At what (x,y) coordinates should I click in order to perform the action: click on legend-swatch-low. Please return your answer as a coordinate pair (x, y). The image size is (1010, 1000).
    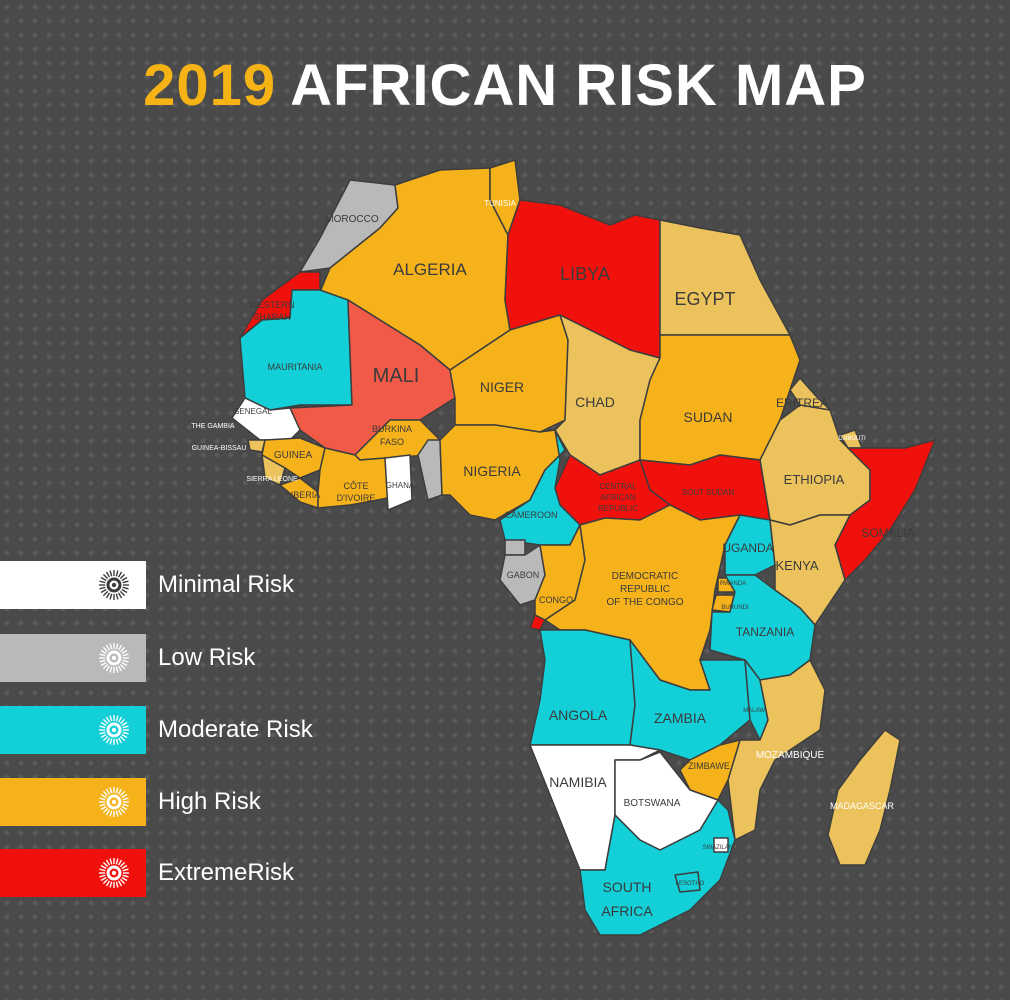
    Looking at the image, I should click on (73, 658).